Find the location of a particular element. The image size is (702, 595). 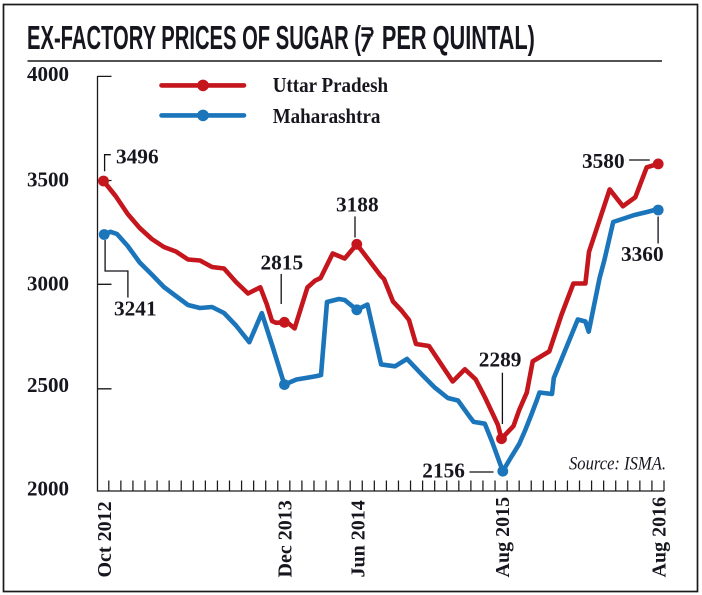

svg-text: 3496 is located at coordinates (137, 157).